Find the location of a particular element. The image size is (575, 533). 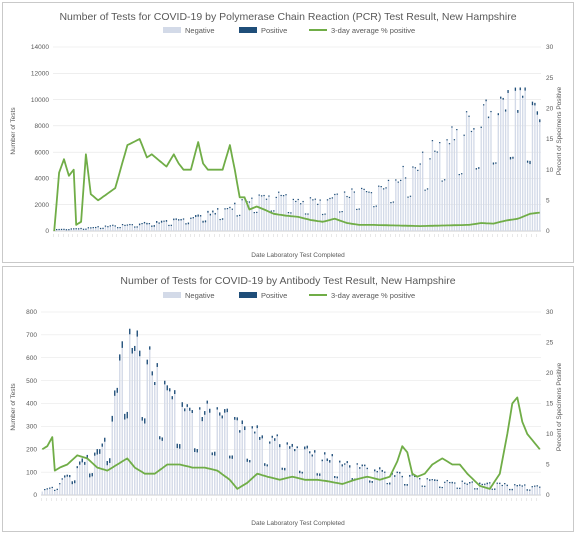

legend-positive-swatch is located at coordinates (248, 295).